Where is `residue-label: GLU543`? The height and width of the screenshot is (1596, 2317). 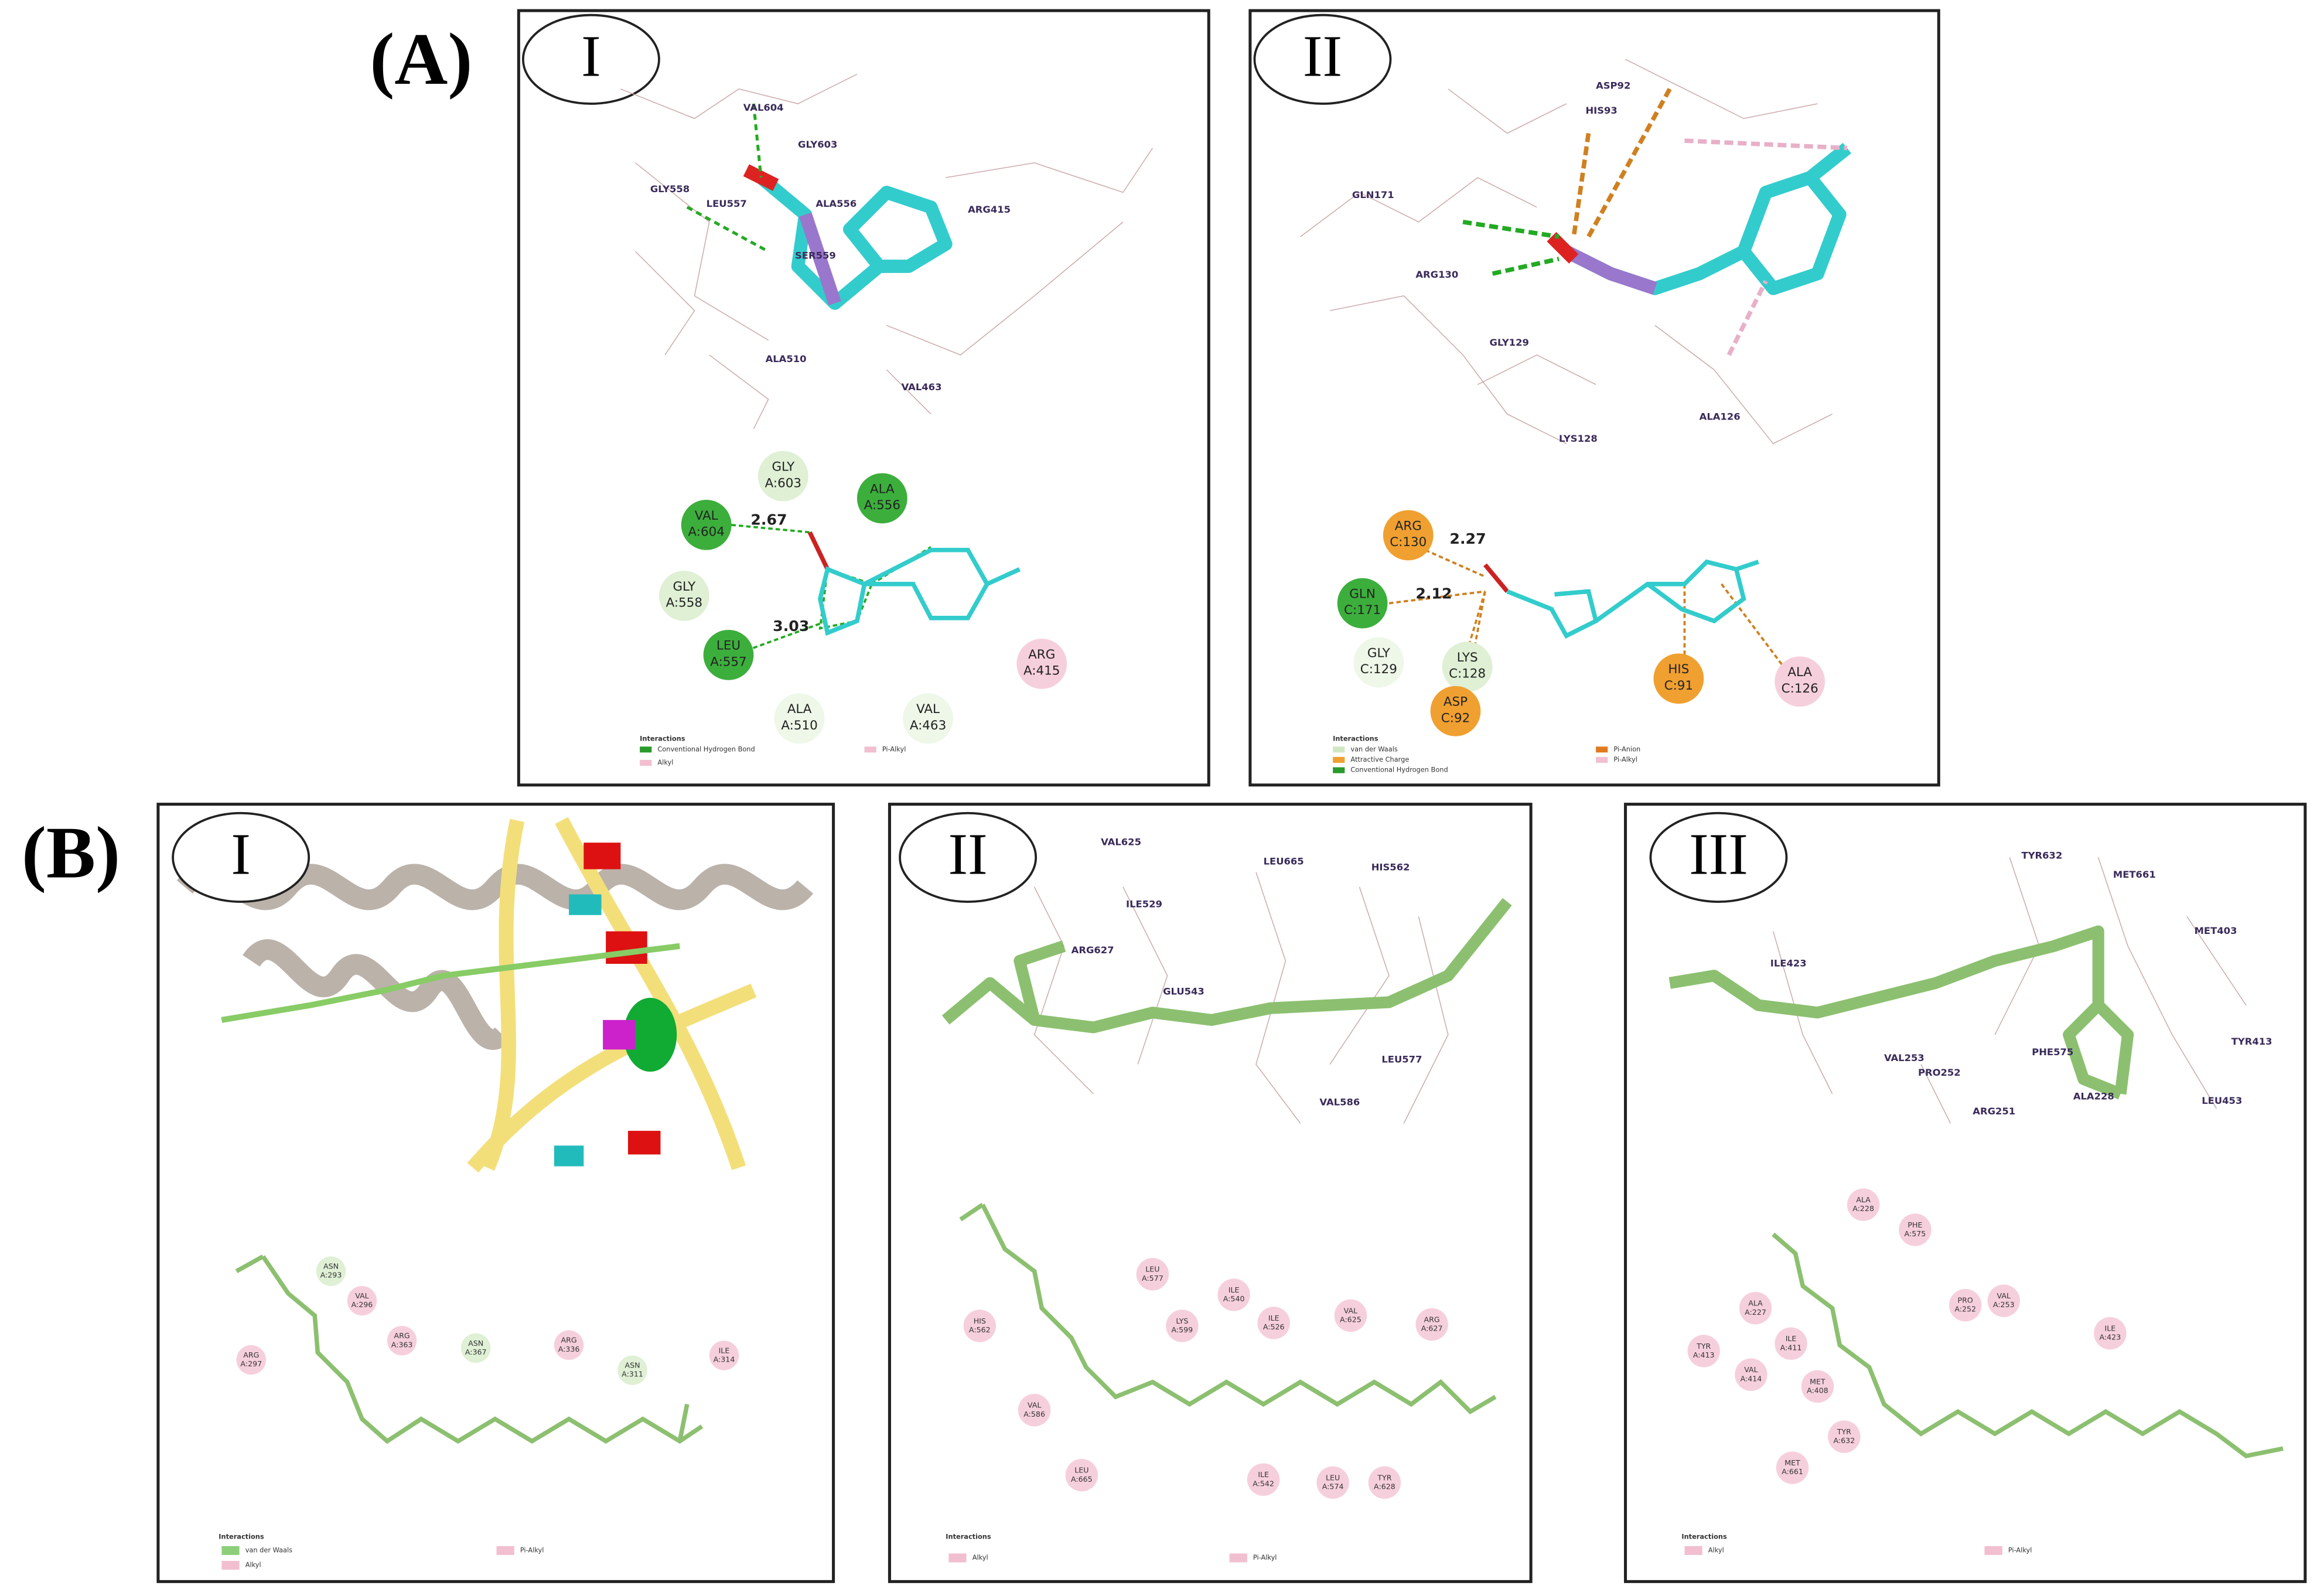 residue-label: GLU543 is located at coordinates (1183, 991).